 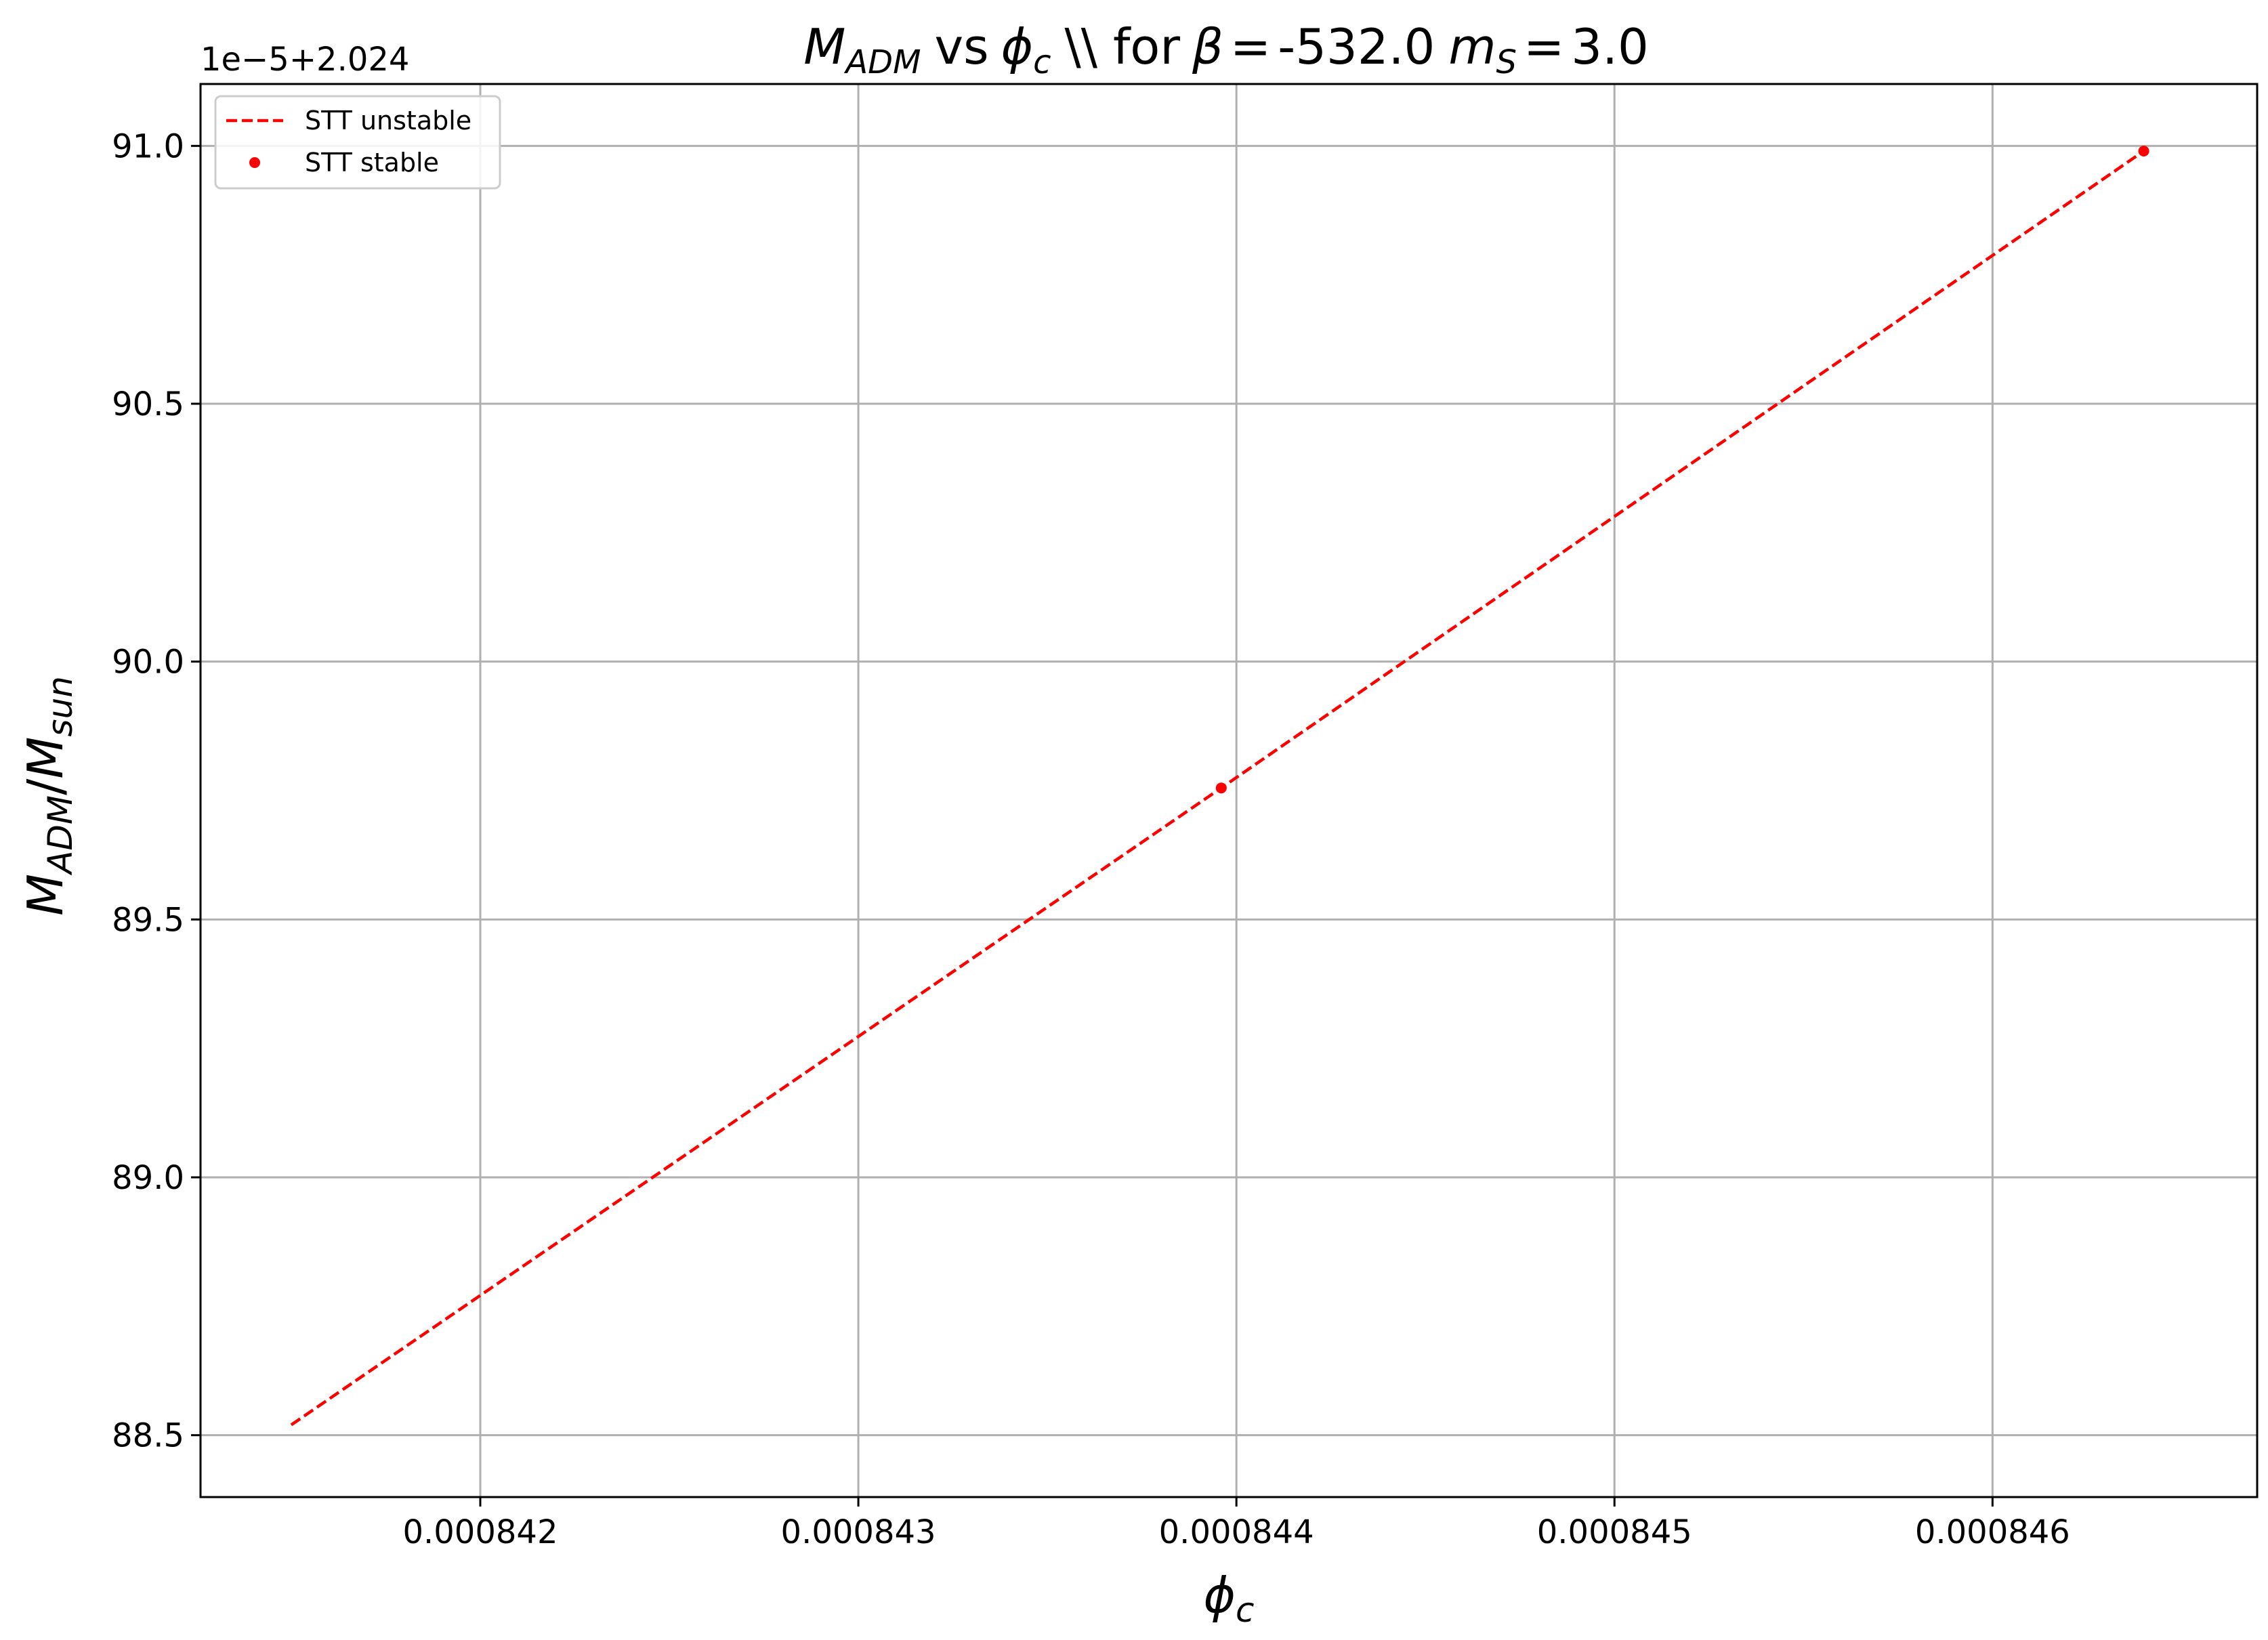 What do you see at coordinates (480, 1532) in the screenshot?
I see `x-tick-label: 0.000842` at bounding box center [480, 1532].